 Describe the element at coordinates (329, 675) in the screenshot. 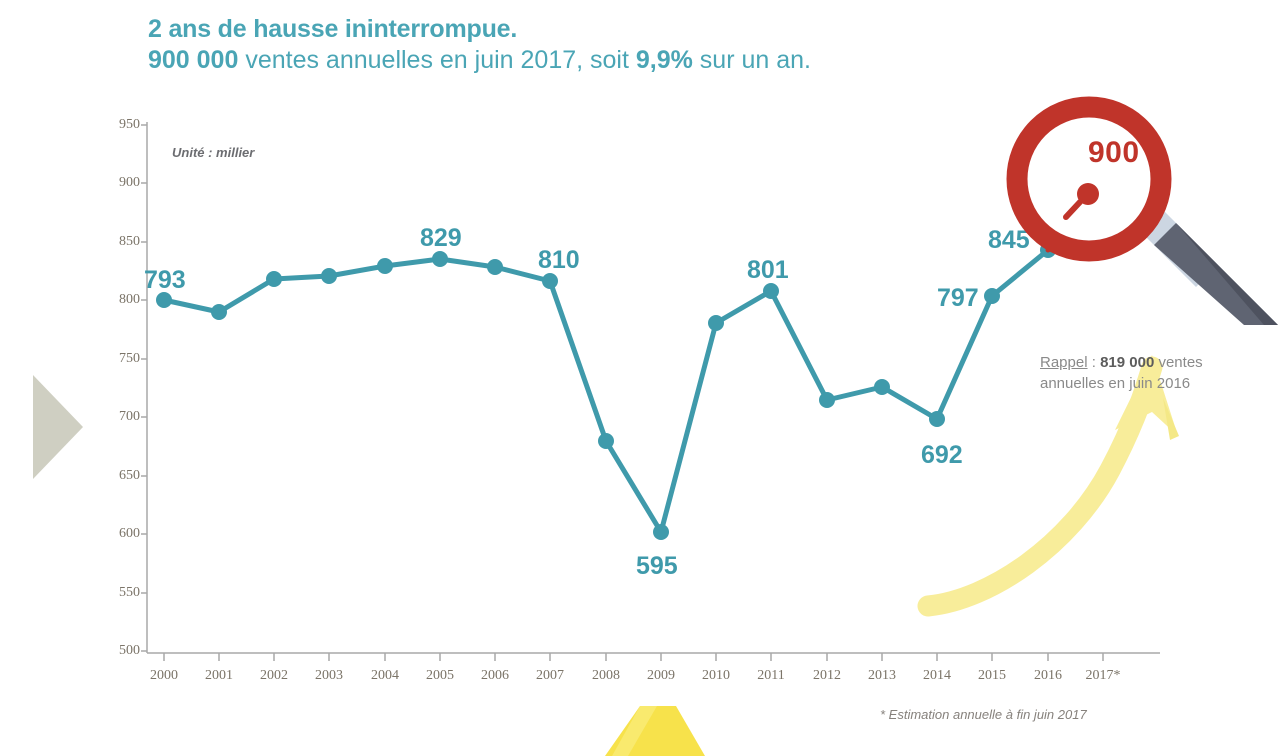

I see `x-axis-label-2003: 2003` at that location.